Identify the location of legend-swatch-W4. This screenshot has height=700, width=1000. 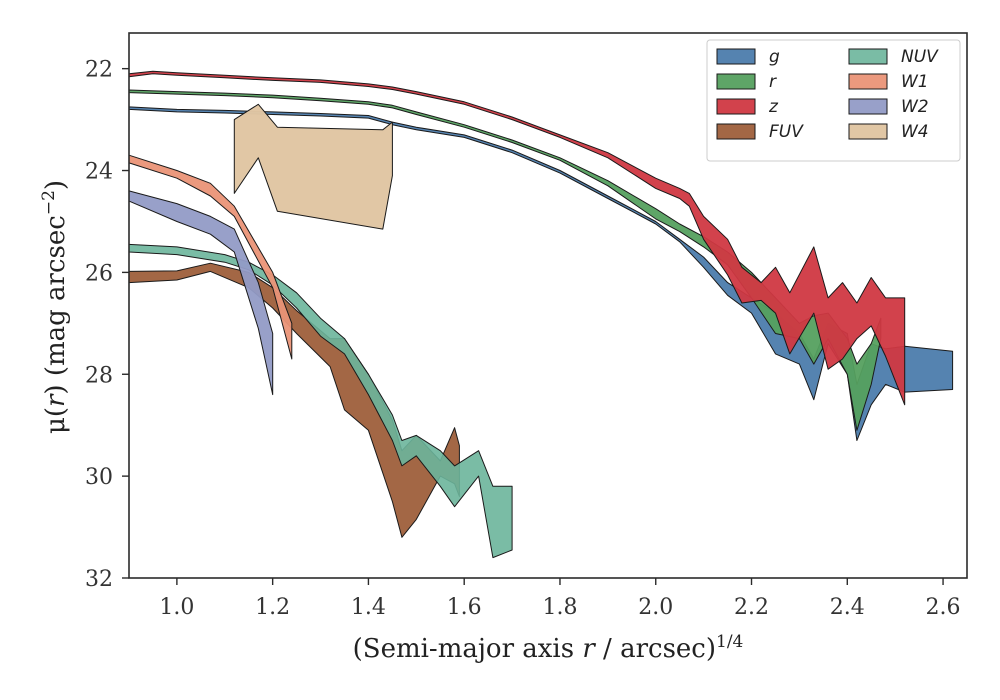
(868, 131).